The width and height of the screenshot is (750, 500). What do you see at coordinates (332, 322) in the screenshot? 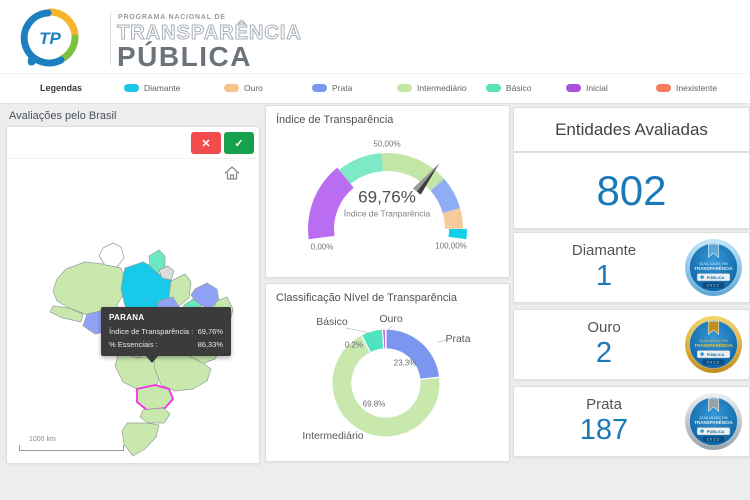
I see `donut-category-label: Básico` at bounding box center [332, 322].